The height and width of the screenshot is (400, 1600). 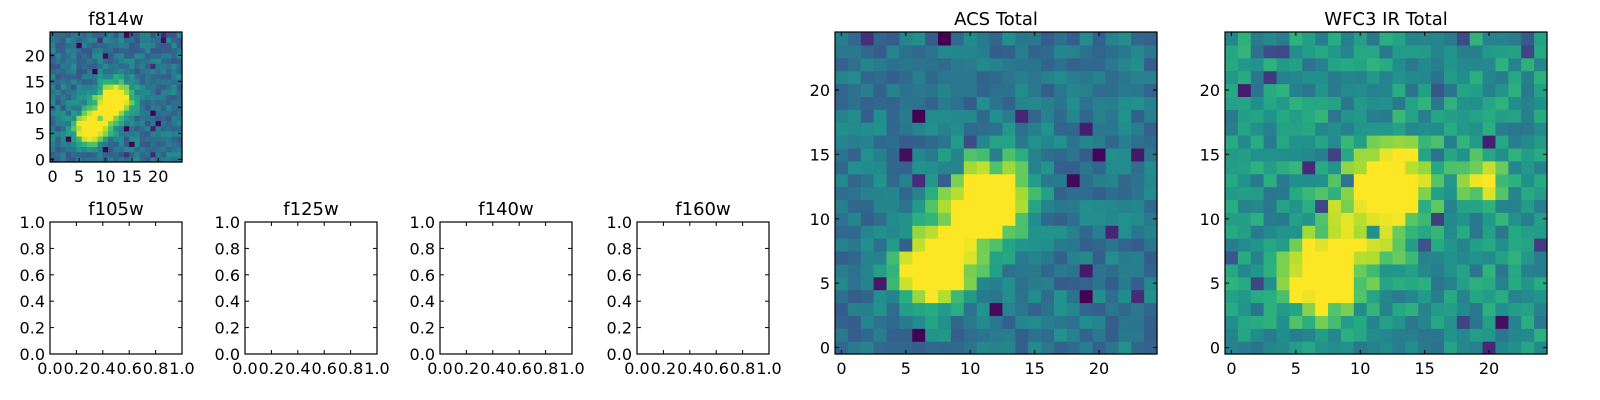 I want to click on y-tick-label: 0, so click(x=825, y=348).